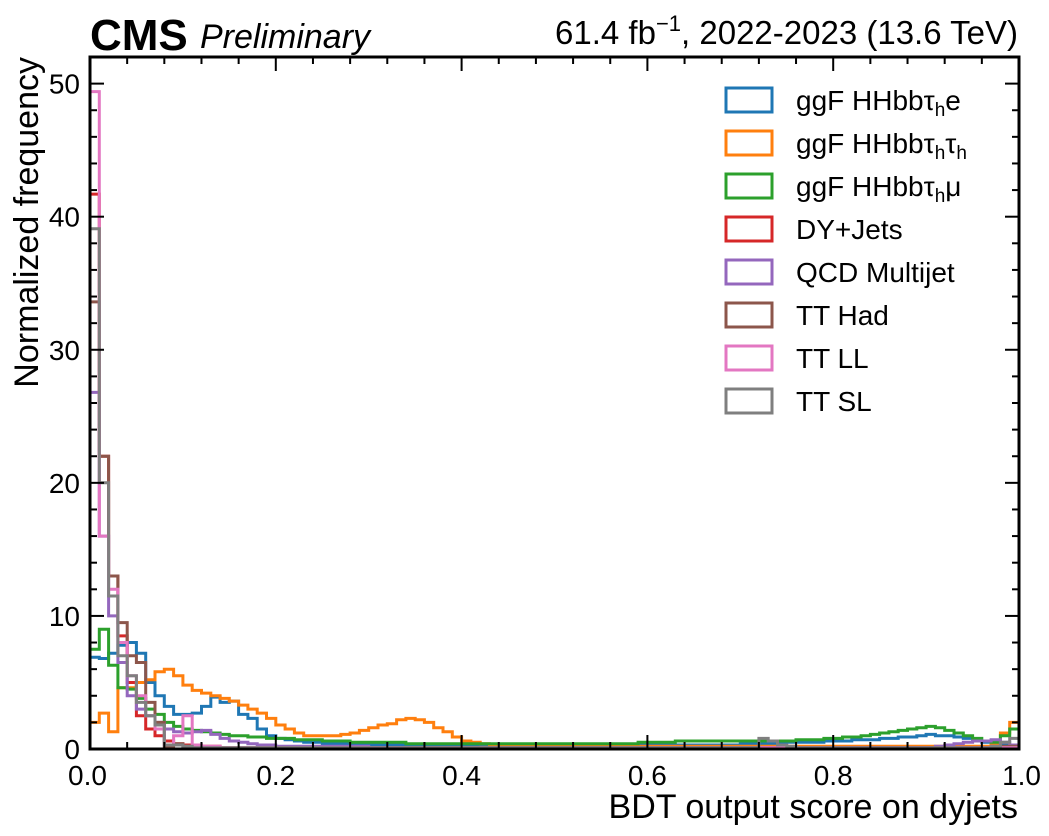 Image resolution: width=1049 pixels, height=836 pixels. I want to click on legend-item: ggF HHbbτhτh, so click(845, 146).